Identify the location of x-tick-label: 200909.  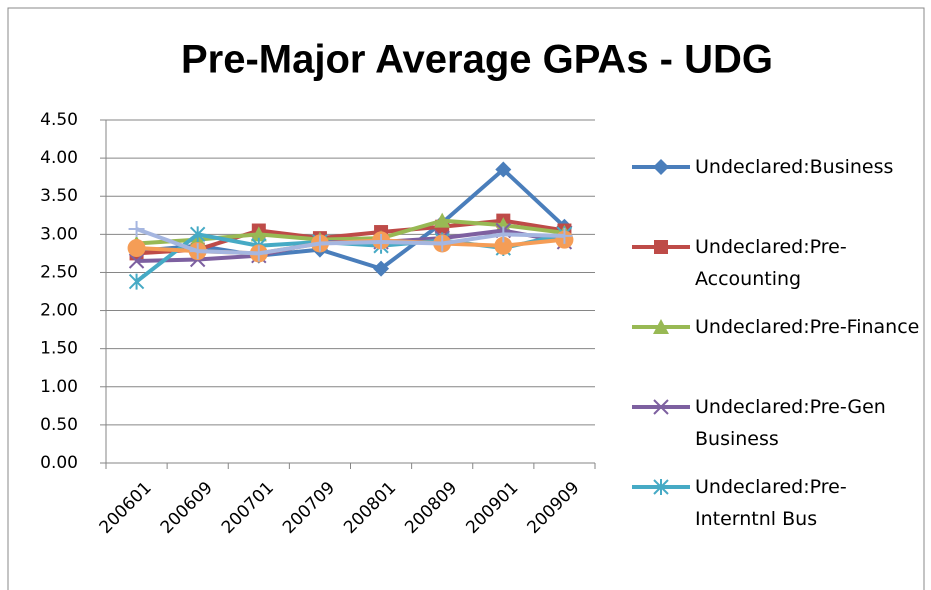
(553, 508).